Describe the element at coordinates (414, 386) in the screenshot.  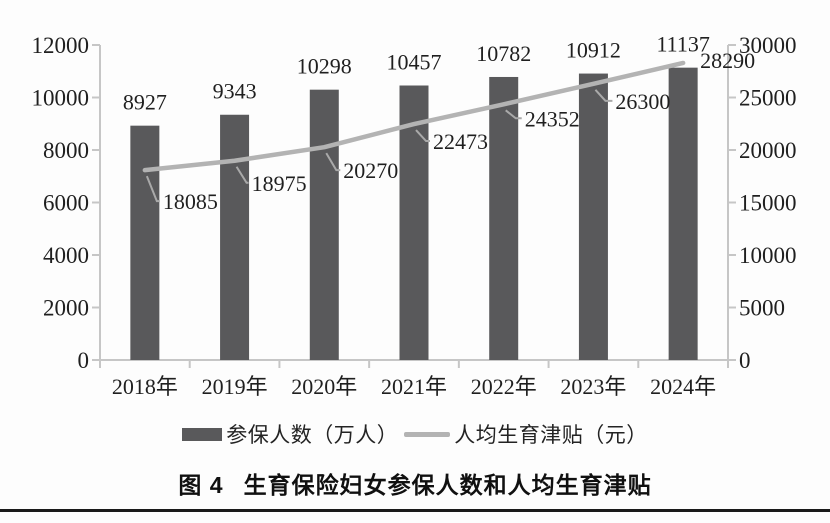
I see `x-axis-label: 2021年` at that location.